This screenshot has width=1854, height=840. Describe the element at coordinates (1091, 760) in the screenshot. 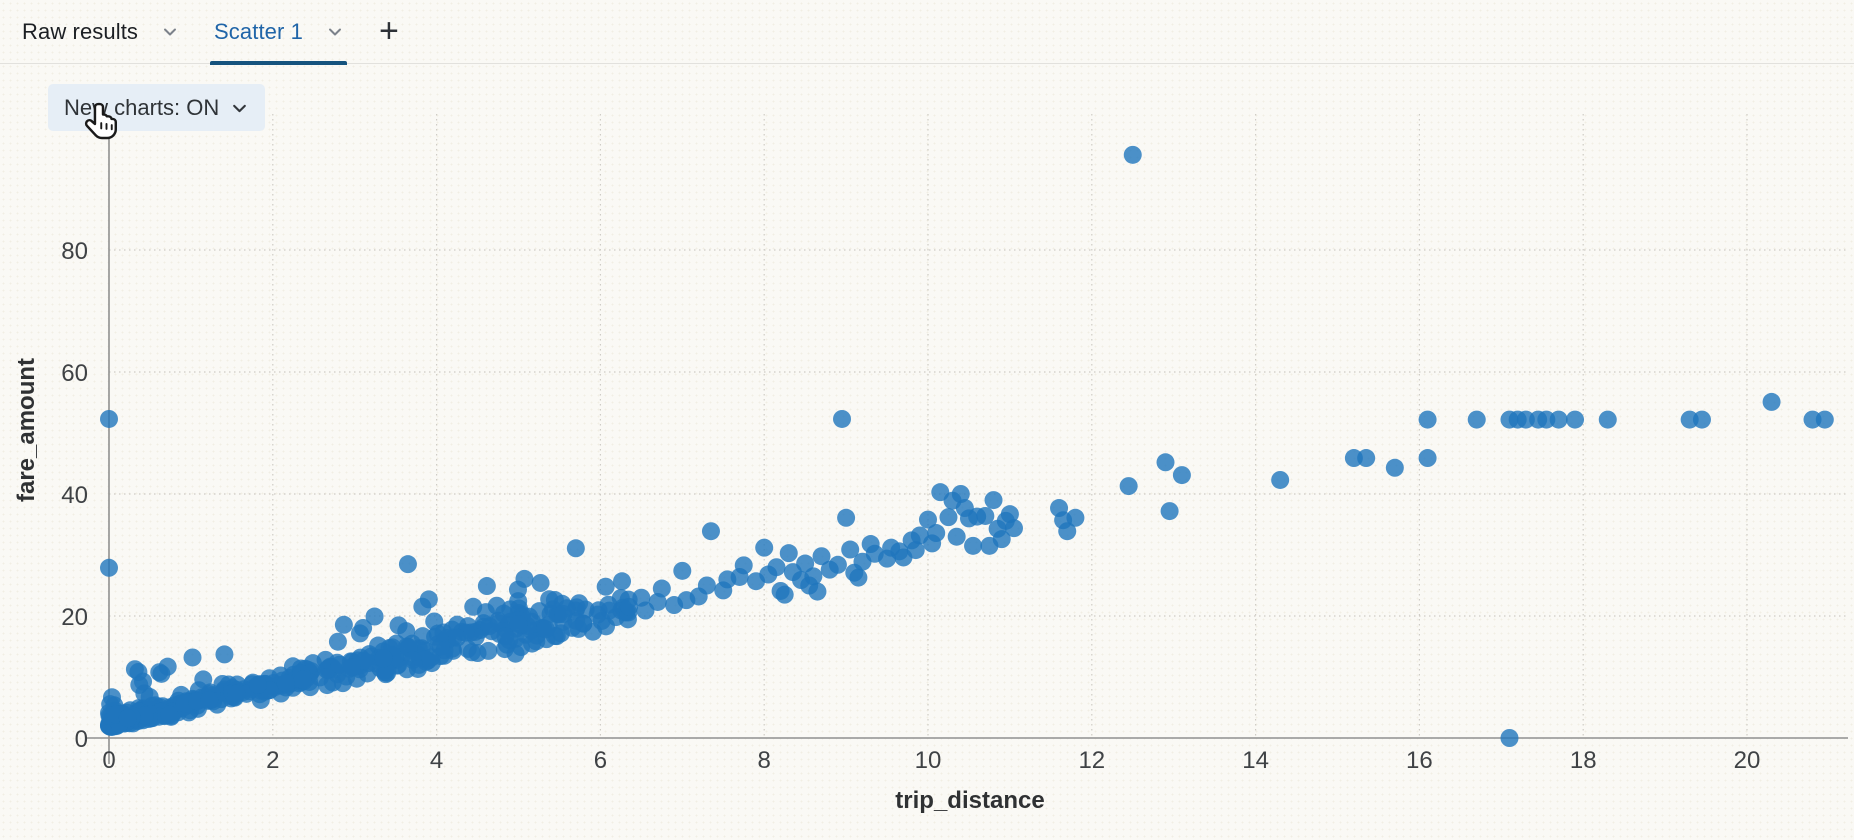

I see `x-tick-label: 12` at that location.